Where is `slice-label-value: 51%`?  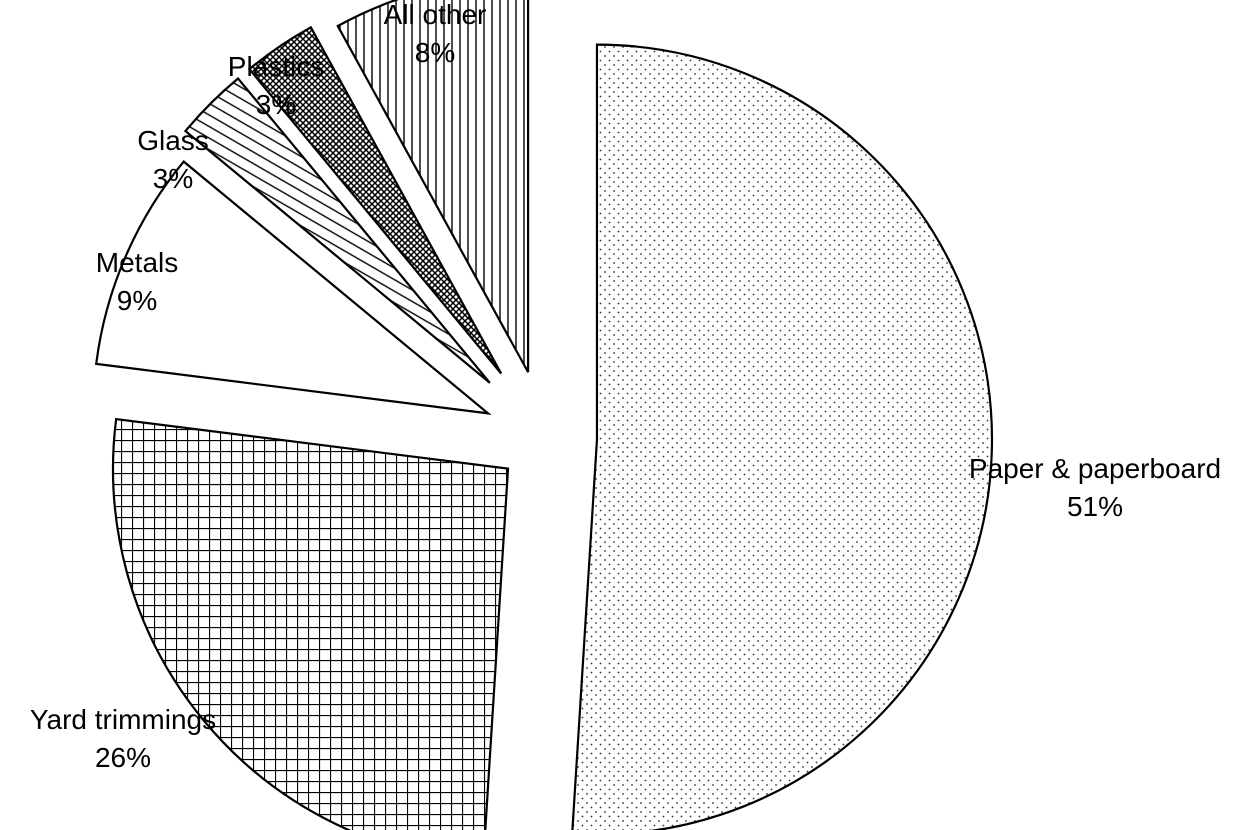
slice-label-value: 51% is located at coordinates (1095, 506).